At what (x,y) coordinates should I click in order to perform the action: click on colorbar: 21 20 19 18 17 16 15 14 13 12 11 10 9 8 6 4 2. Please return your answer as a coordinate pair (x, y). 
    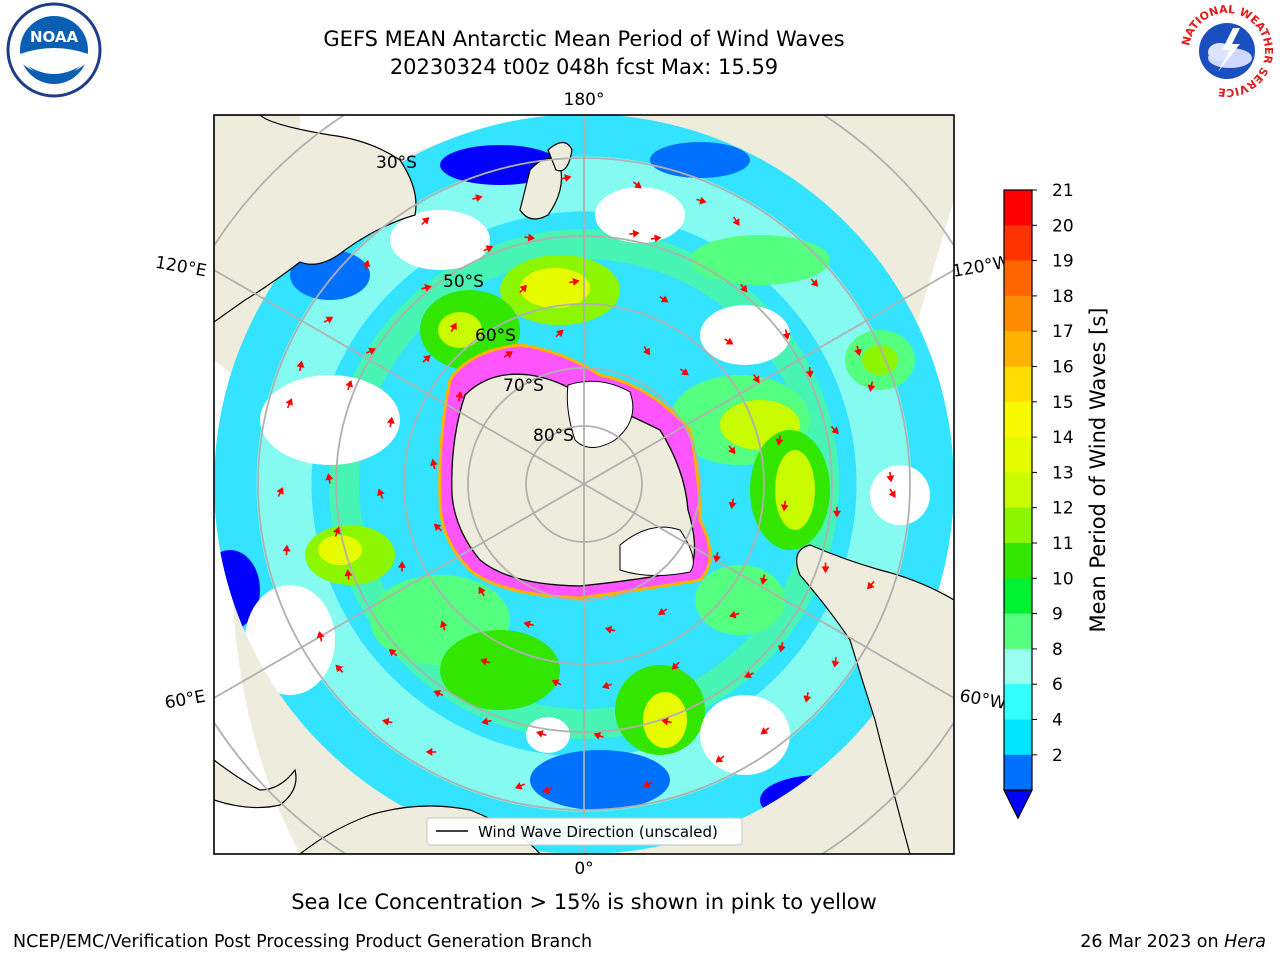
    Looking at the image, I should click on (1038, 500).